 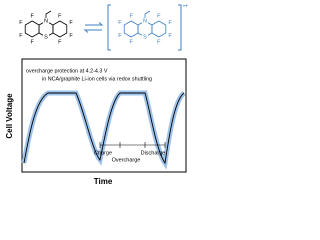 What do you see at coordinates (132, 145) in the screenshot?
I see `phase-markers` at bounding box center [132, 145].